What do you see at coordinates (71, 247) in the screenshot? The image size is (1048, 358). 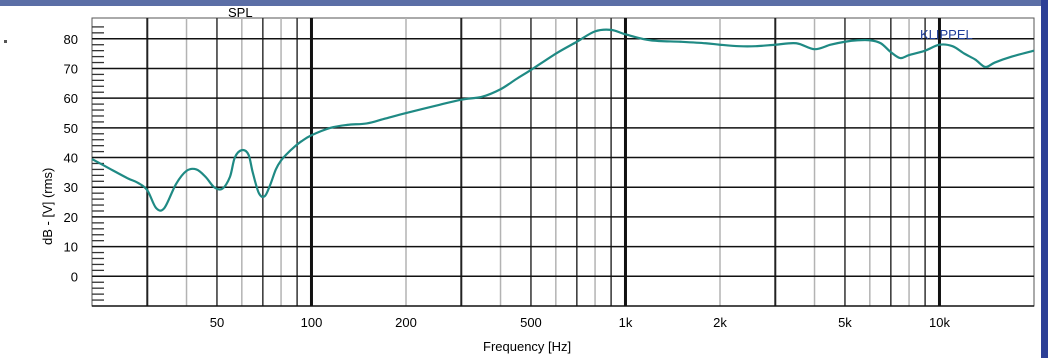 I see `y-tick-label: 10` at bounding box center [71, 247].